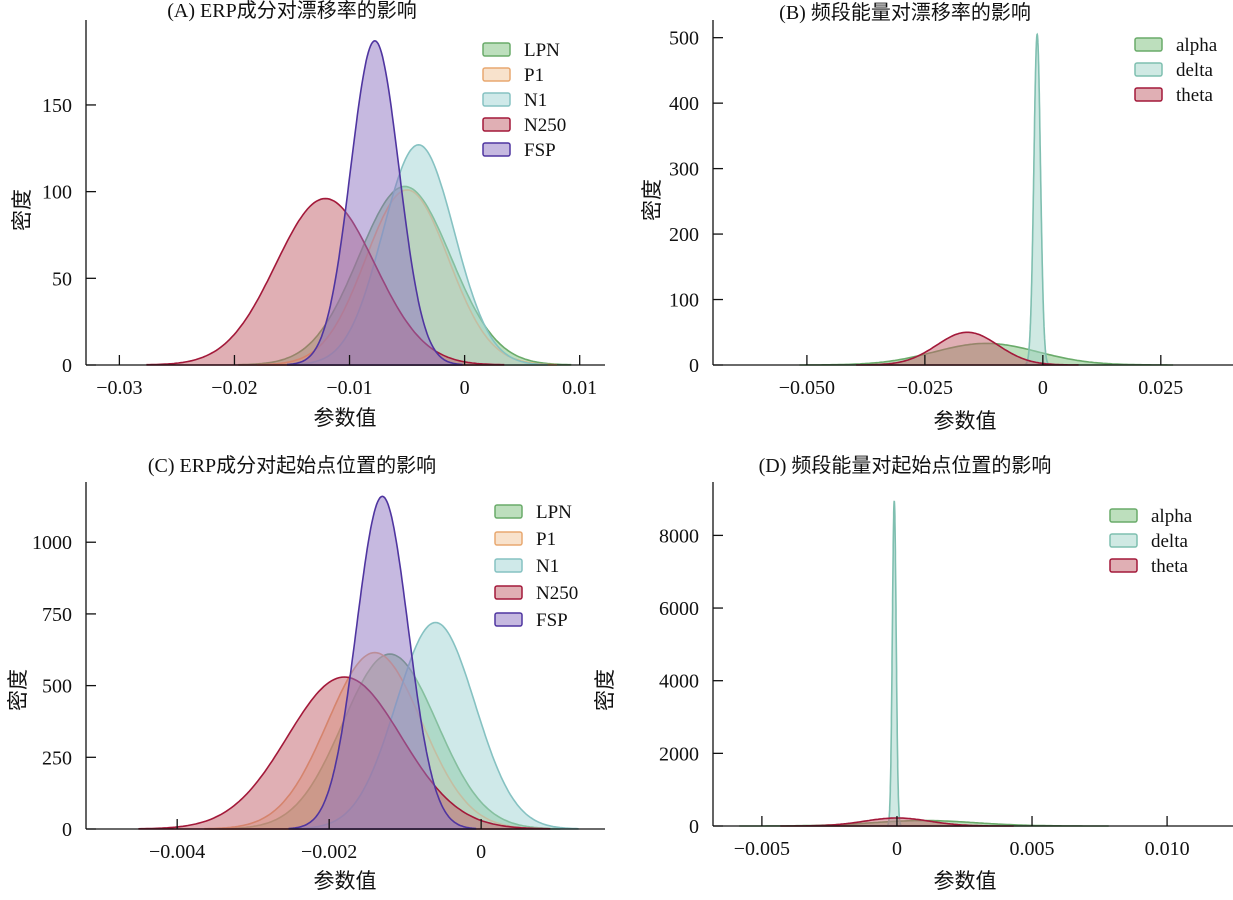 The image size is (1233, 900). What do you see at coordinates (684, 235) in the screenshot?
I see `y-tick-label: 200` at bounding box center [684, 235].